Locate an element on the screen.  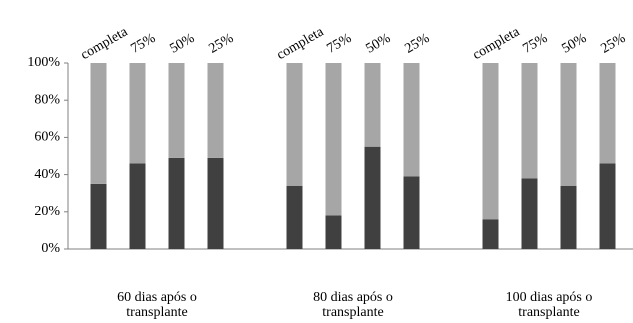
y-tick-label: 60% is located at coordinates (47, 137).